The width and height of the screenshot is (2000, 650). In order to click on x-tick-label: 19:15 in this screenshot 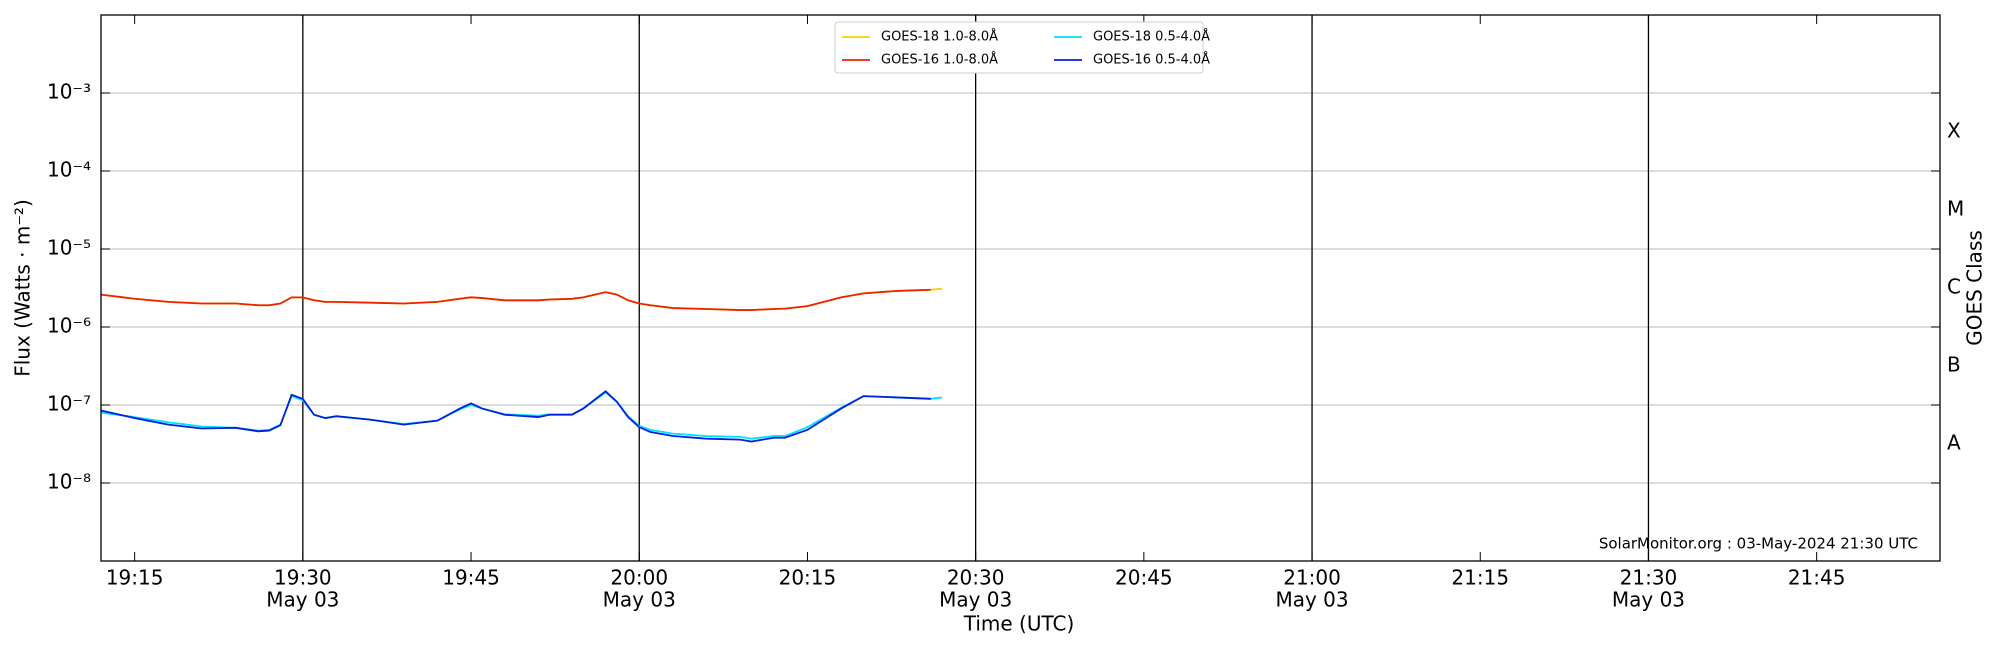, I will do `click(135, 578)`.